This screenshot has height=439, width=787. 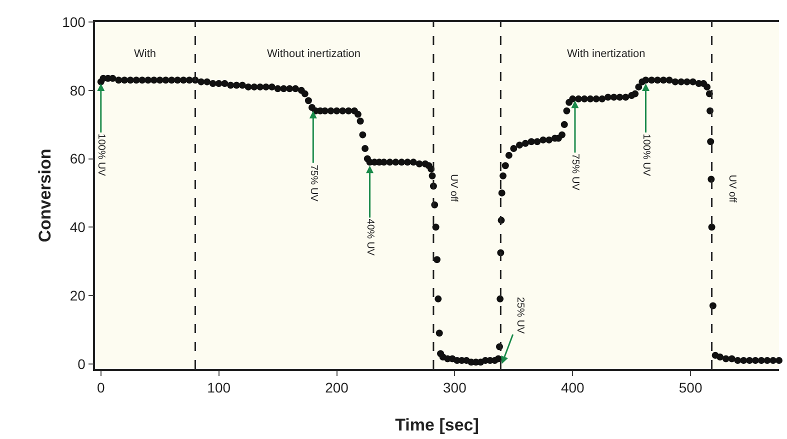 I want to click on x-tick-label: 200, so click(x=337, y=388).